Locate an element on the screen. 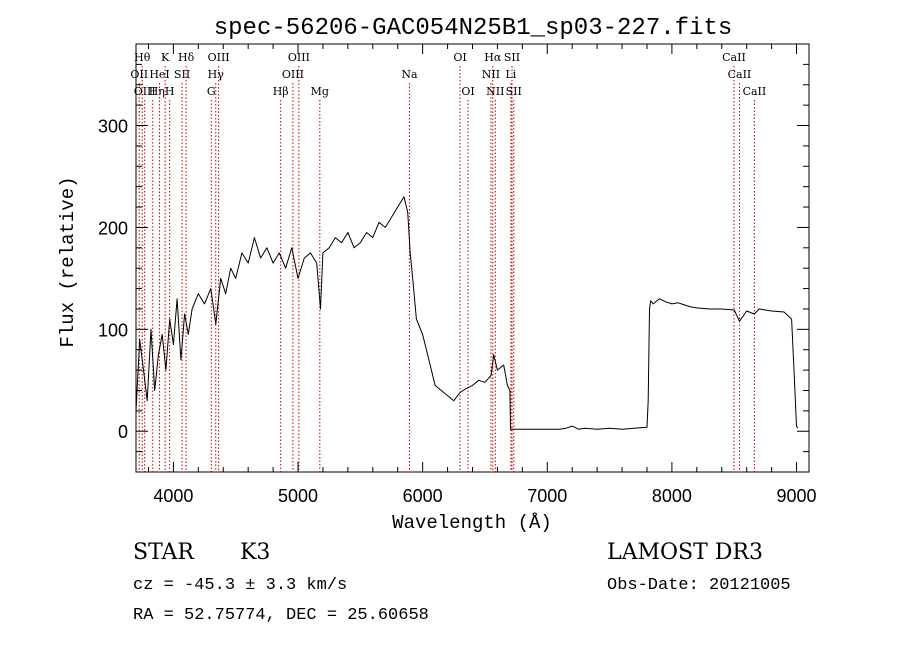  coordinates-info: RA = 52.75774, DEC = 25.60658 is located at coordinates (281, 615).